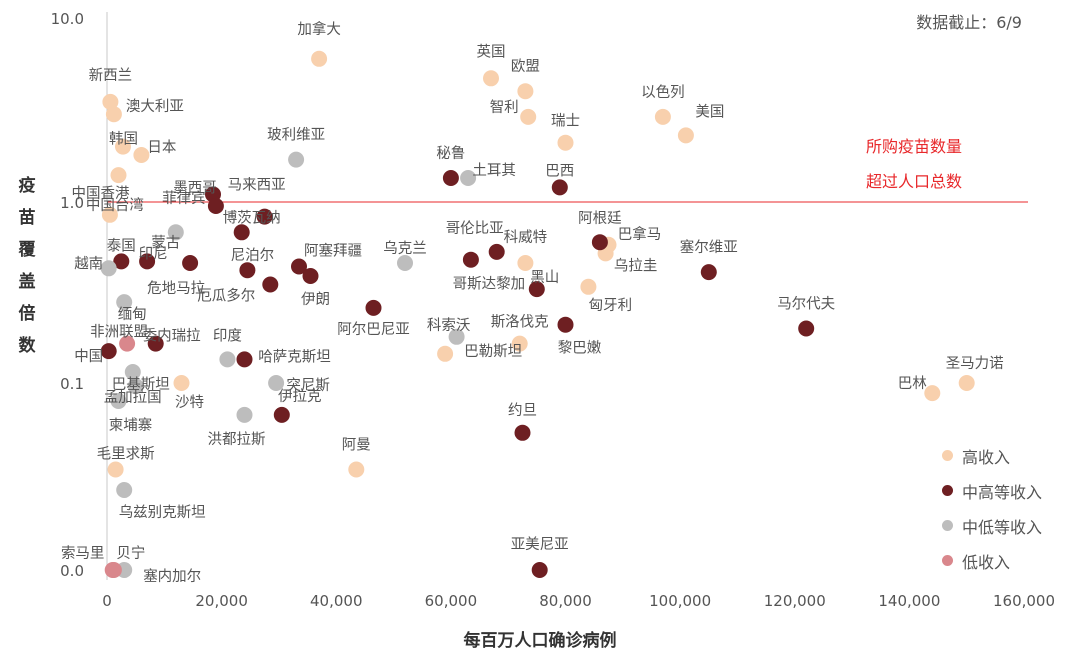 This screenshot has width=1080, height=653. I want to click on data-point-label: 印尼, so click(153, 253).